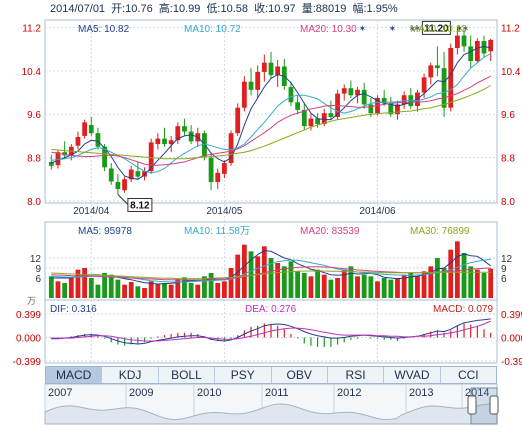 The image size is (522, 427). I want to click on vol-ma30-label: MA30: 76899, so click(440, 231).